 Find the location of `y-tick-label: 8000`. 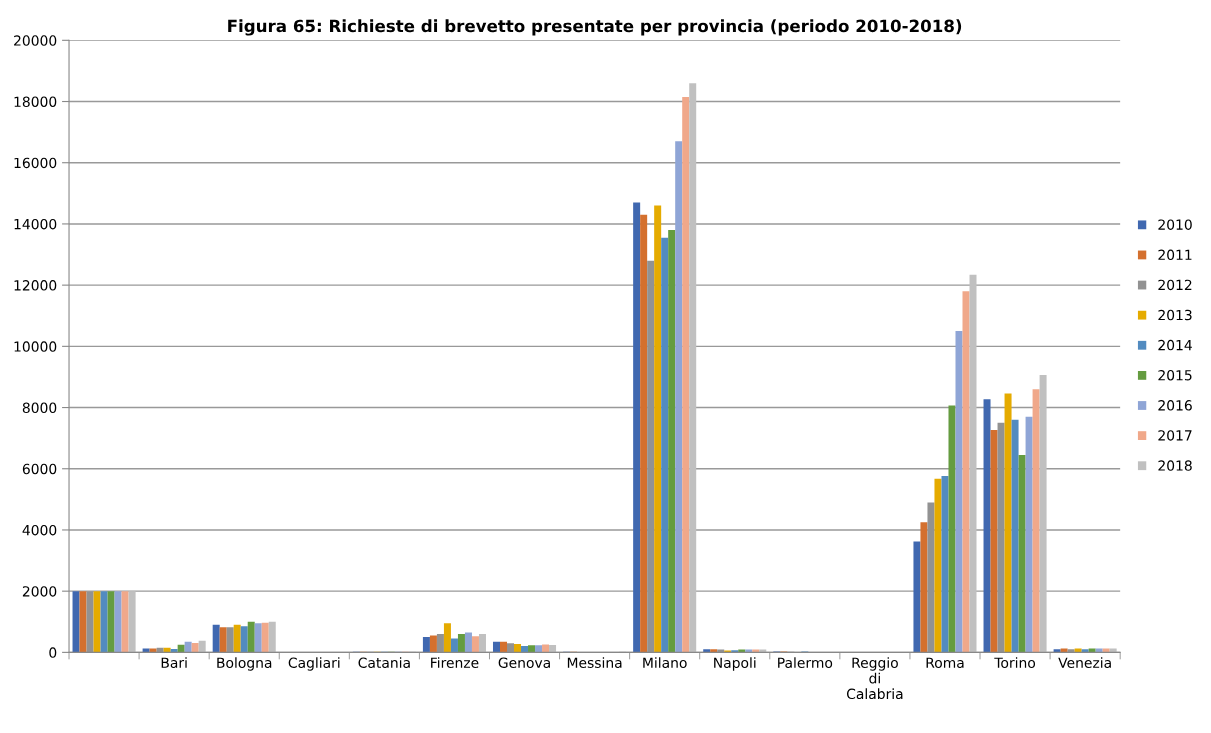

y-tick-label: 8000 is located at coordinates (39, 408).